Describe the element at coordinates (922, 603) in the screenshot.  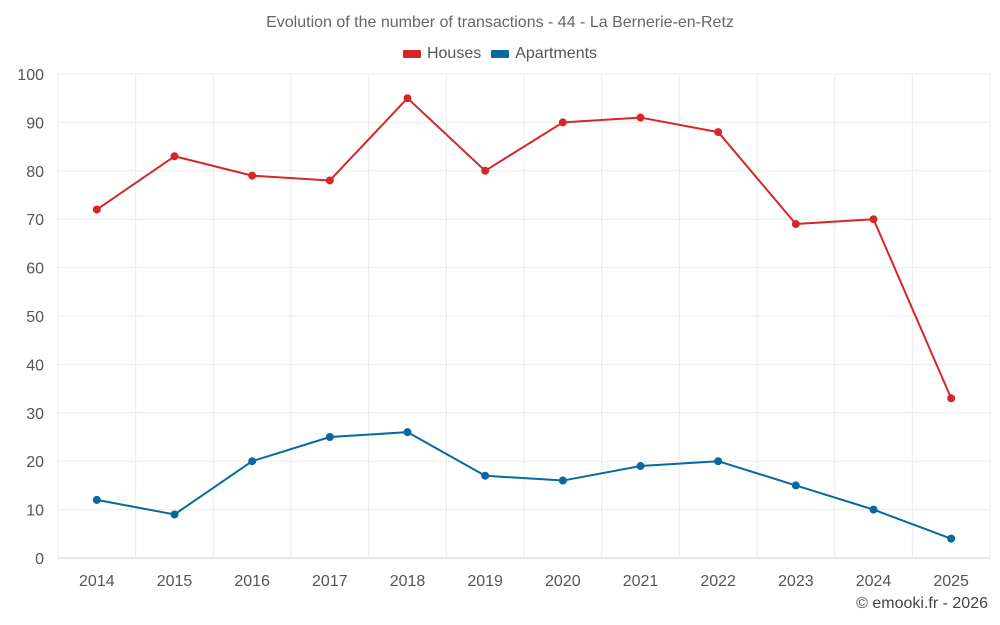
I see `credit-text: © emooki.fr - 2026` at that location.